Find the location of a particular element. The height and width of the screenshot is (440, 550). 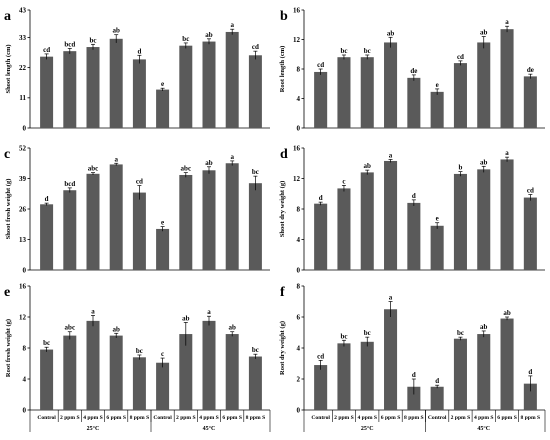

y-axis-label: Shoot length (cm) is located at coordinates (8, 68).